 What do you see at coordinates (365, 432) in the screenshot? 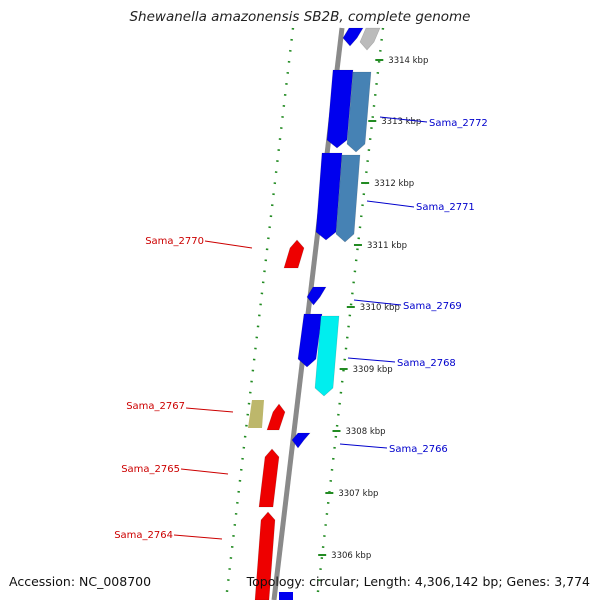
I see `tick-label: 3308 kbp` at bounding box center [365, 432].